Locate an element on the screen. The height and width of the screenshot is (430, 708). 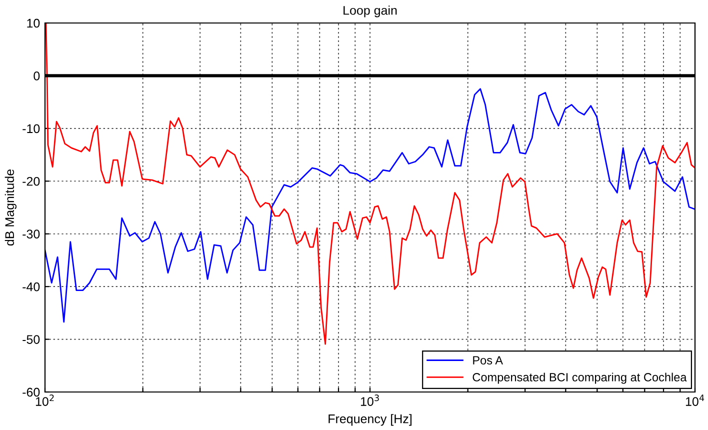
y-tick-label: -50 is located at coordinates (31, 339).